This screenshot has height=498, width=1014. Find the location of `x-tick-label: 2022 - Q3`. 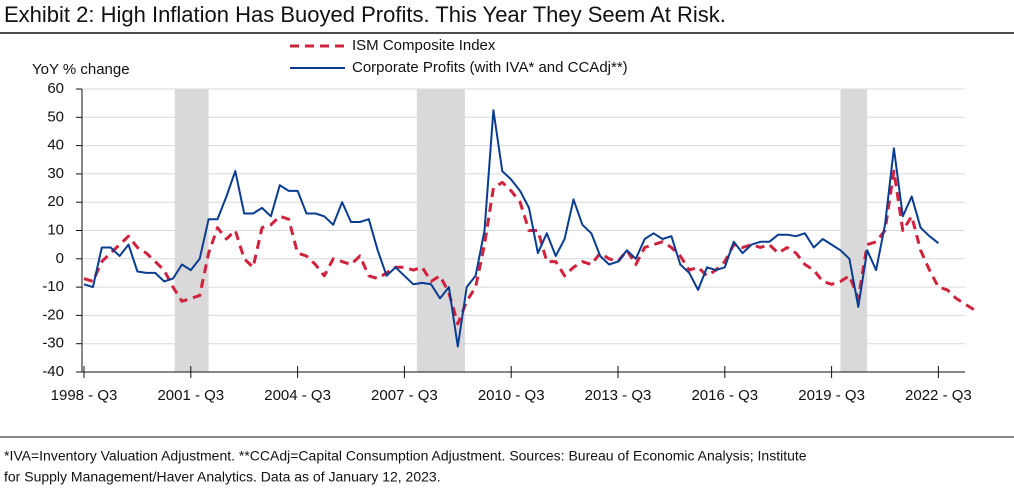

x-tick-label: 2022 - Q3 is located at coordinates (938, 395).